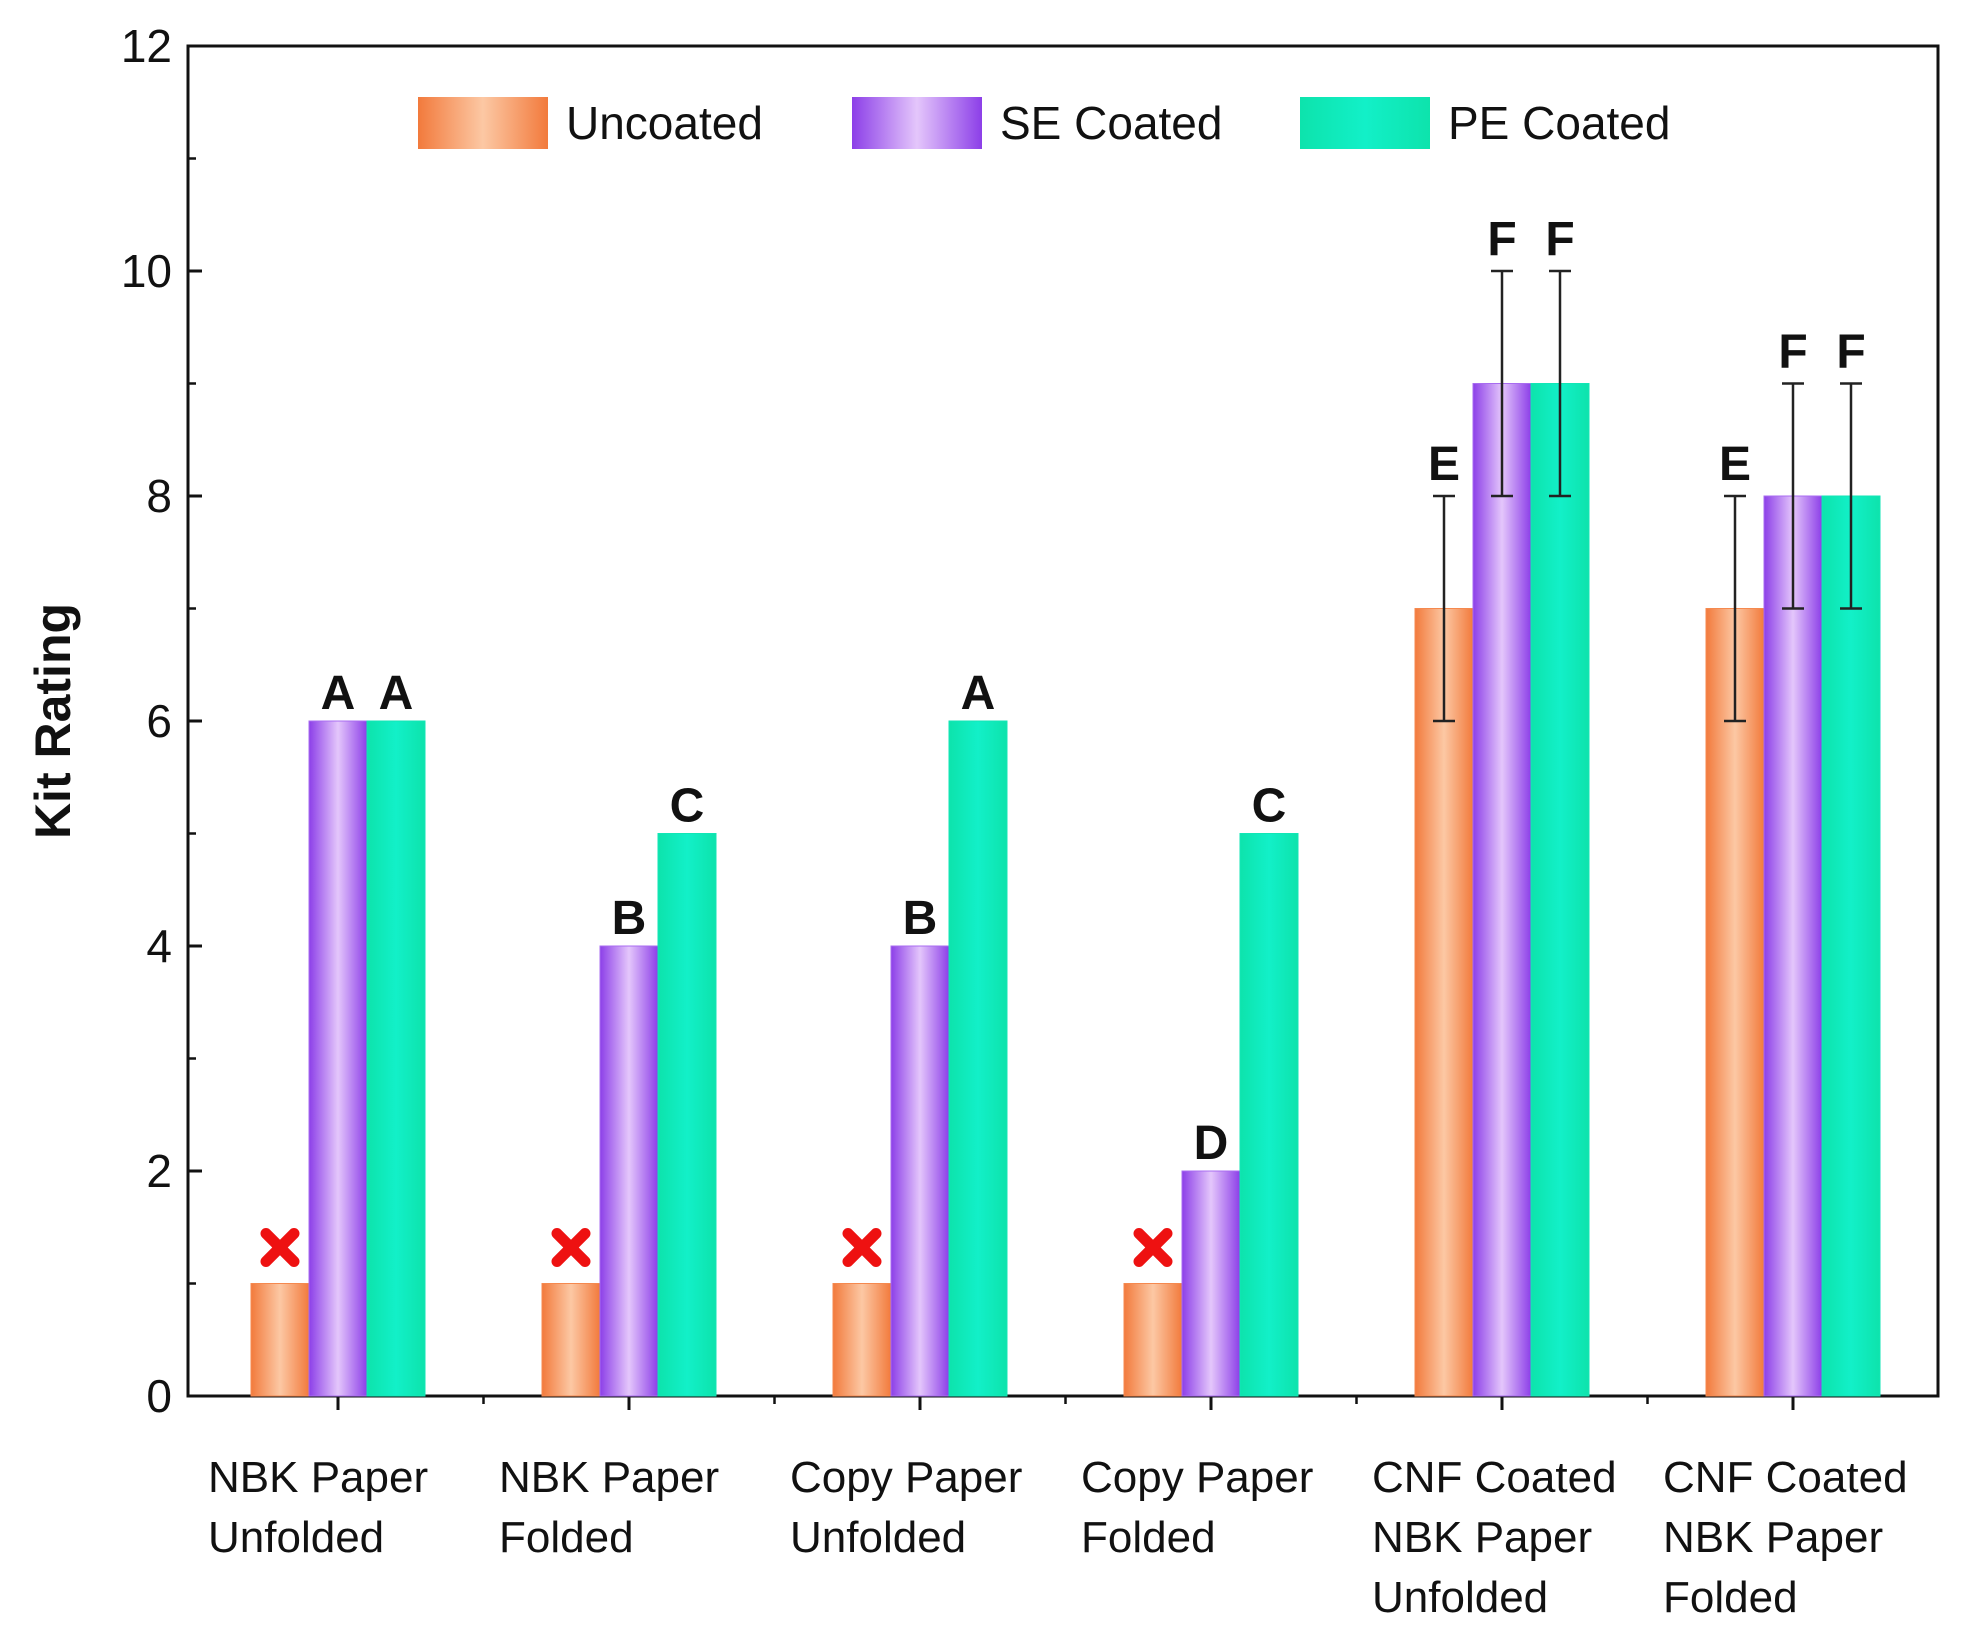 This screenshot has width=1982, height=1644. I want to click on category-label: Copy Paper Unfolded, so click(906, 1507).